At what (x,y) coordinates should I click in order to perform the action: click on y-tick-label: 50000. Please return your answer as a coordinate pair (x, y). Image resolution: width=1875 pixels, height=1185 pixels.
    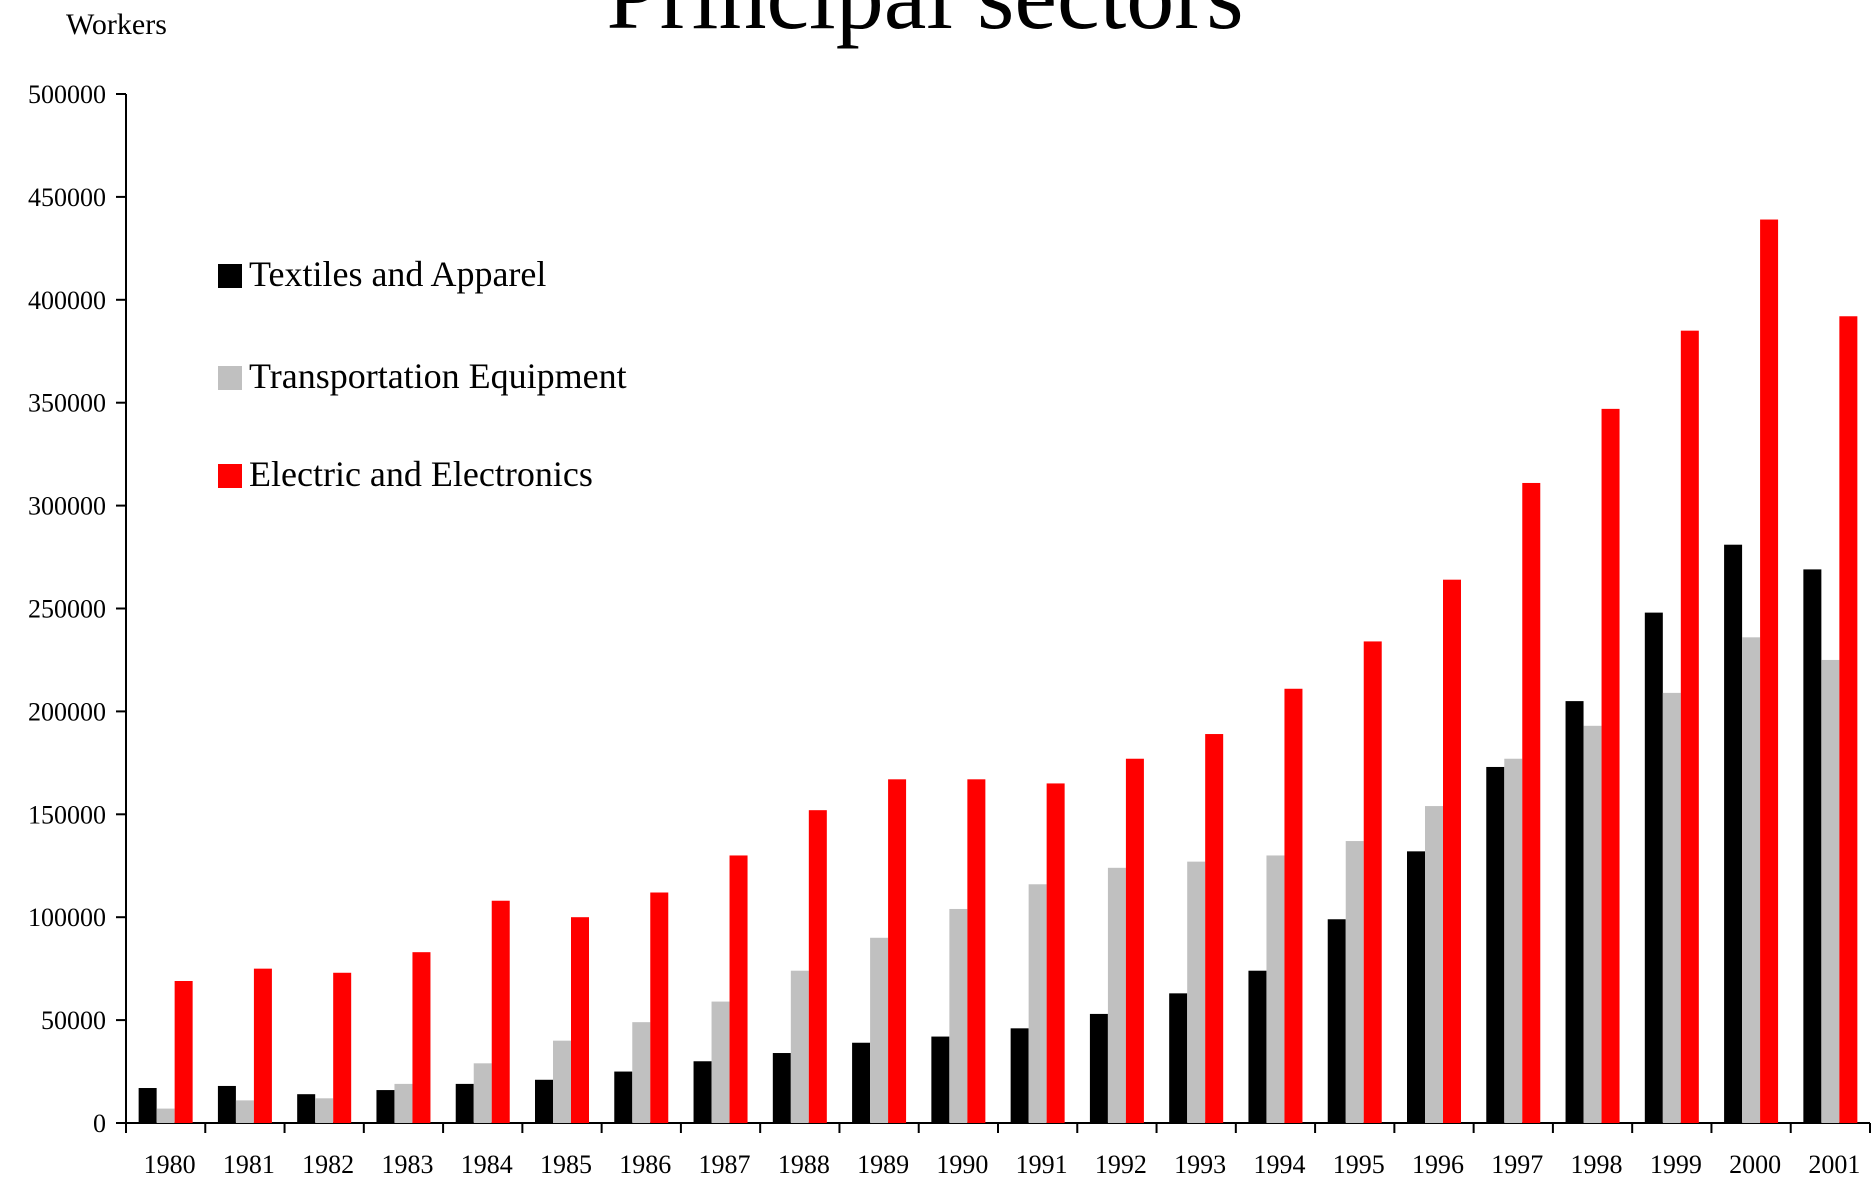
    Looking at the image, I should click on (73, 1020).